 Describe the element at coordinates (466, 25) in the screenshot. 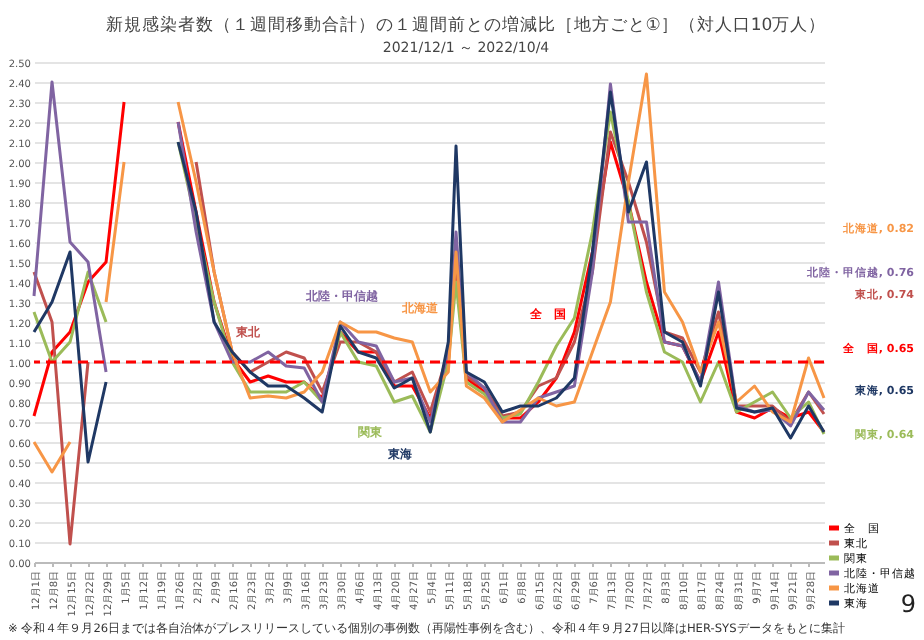

I see `chart-title: 新規感染者数（１週間移動合計）の１週間前との増減比［地方ごと①］（対人口10万人）` at that location.